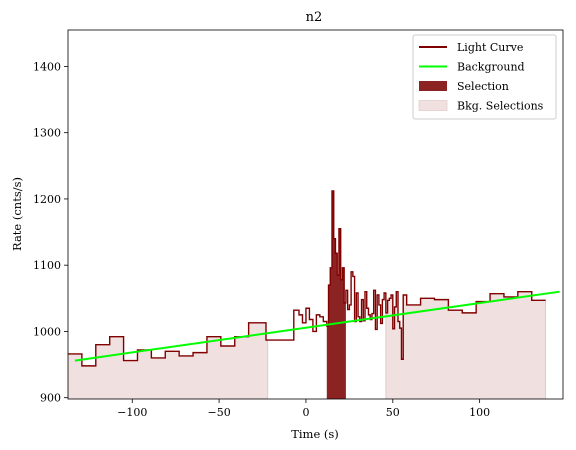 This screenshot has height=450, width=576. What do you see at coordinates (47, 265) in the screenshot?
I see `y-tick-label: 1100` at bounding box center [47, 265].